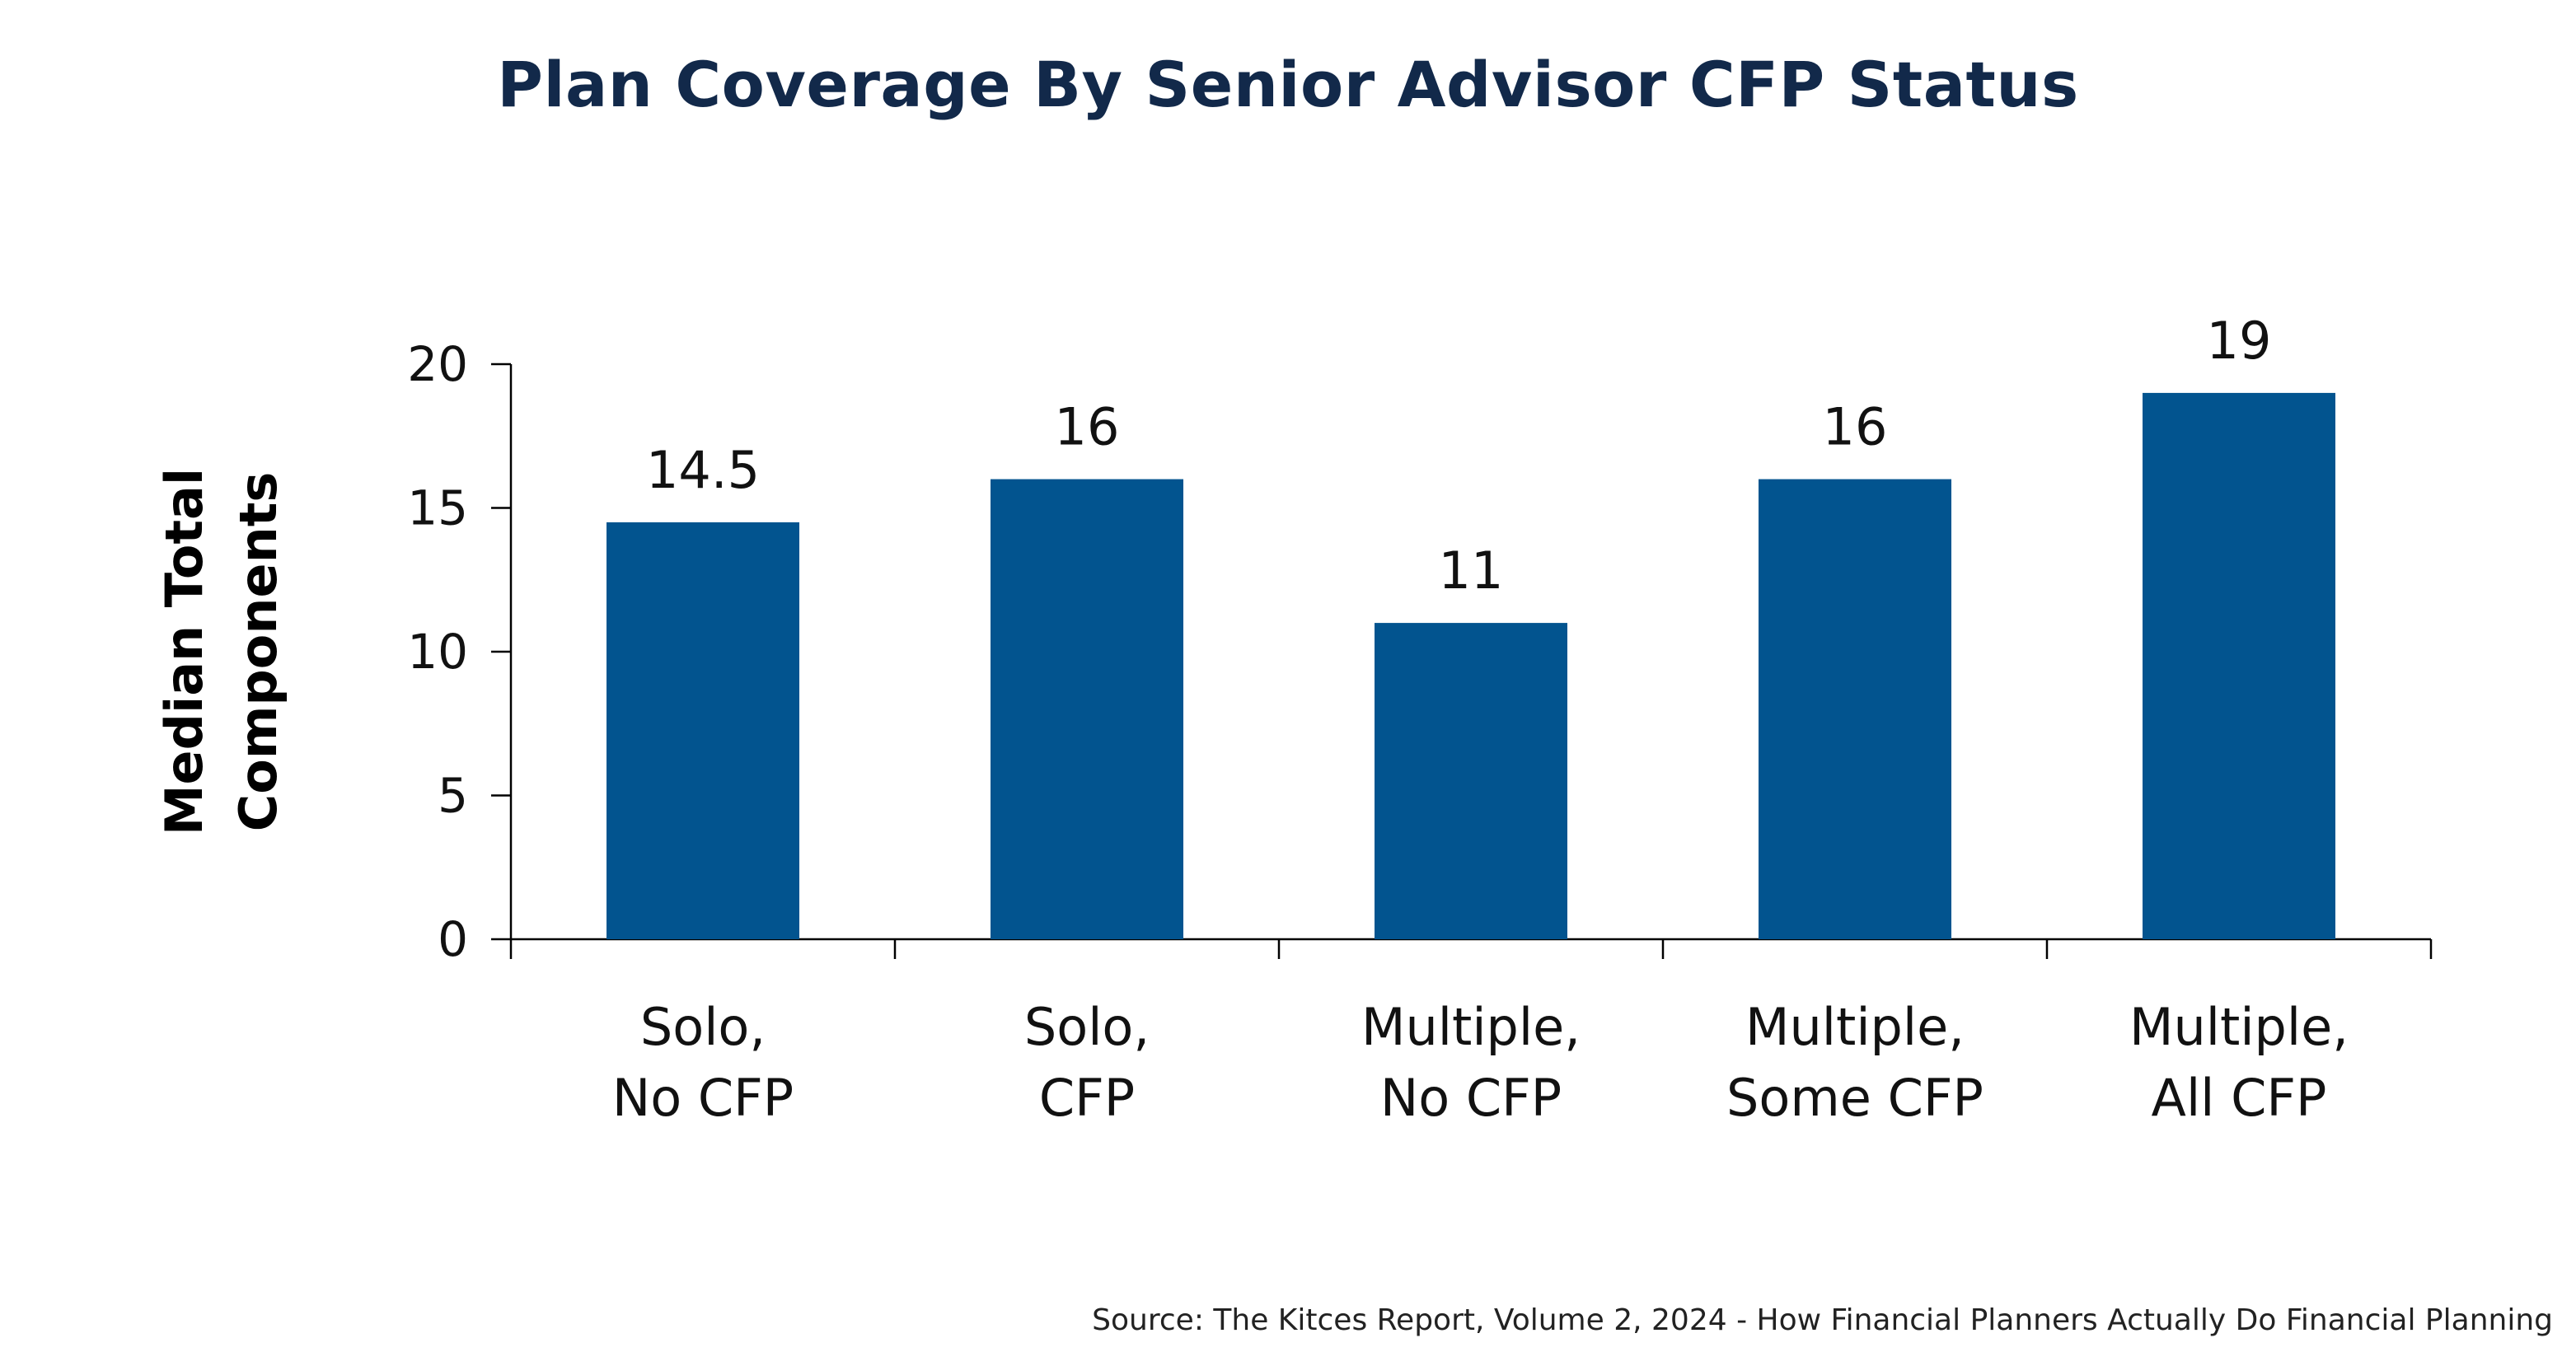 The image size is (2576, 1366). What do you see at coordinates (453, 939) in the screenshot?
I see `y-tick-label: 0` at bounding box center [453, 939].